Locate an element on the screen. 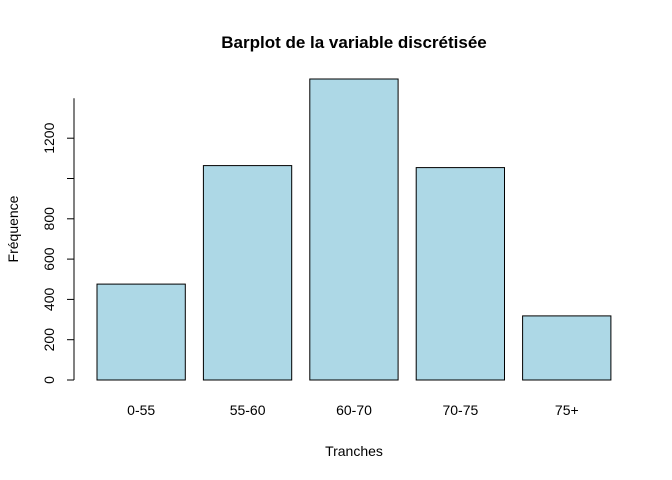 The image size is (672, 480). chart-title: Barplot de la variable discrétisée is located at coordinates (354, 42).